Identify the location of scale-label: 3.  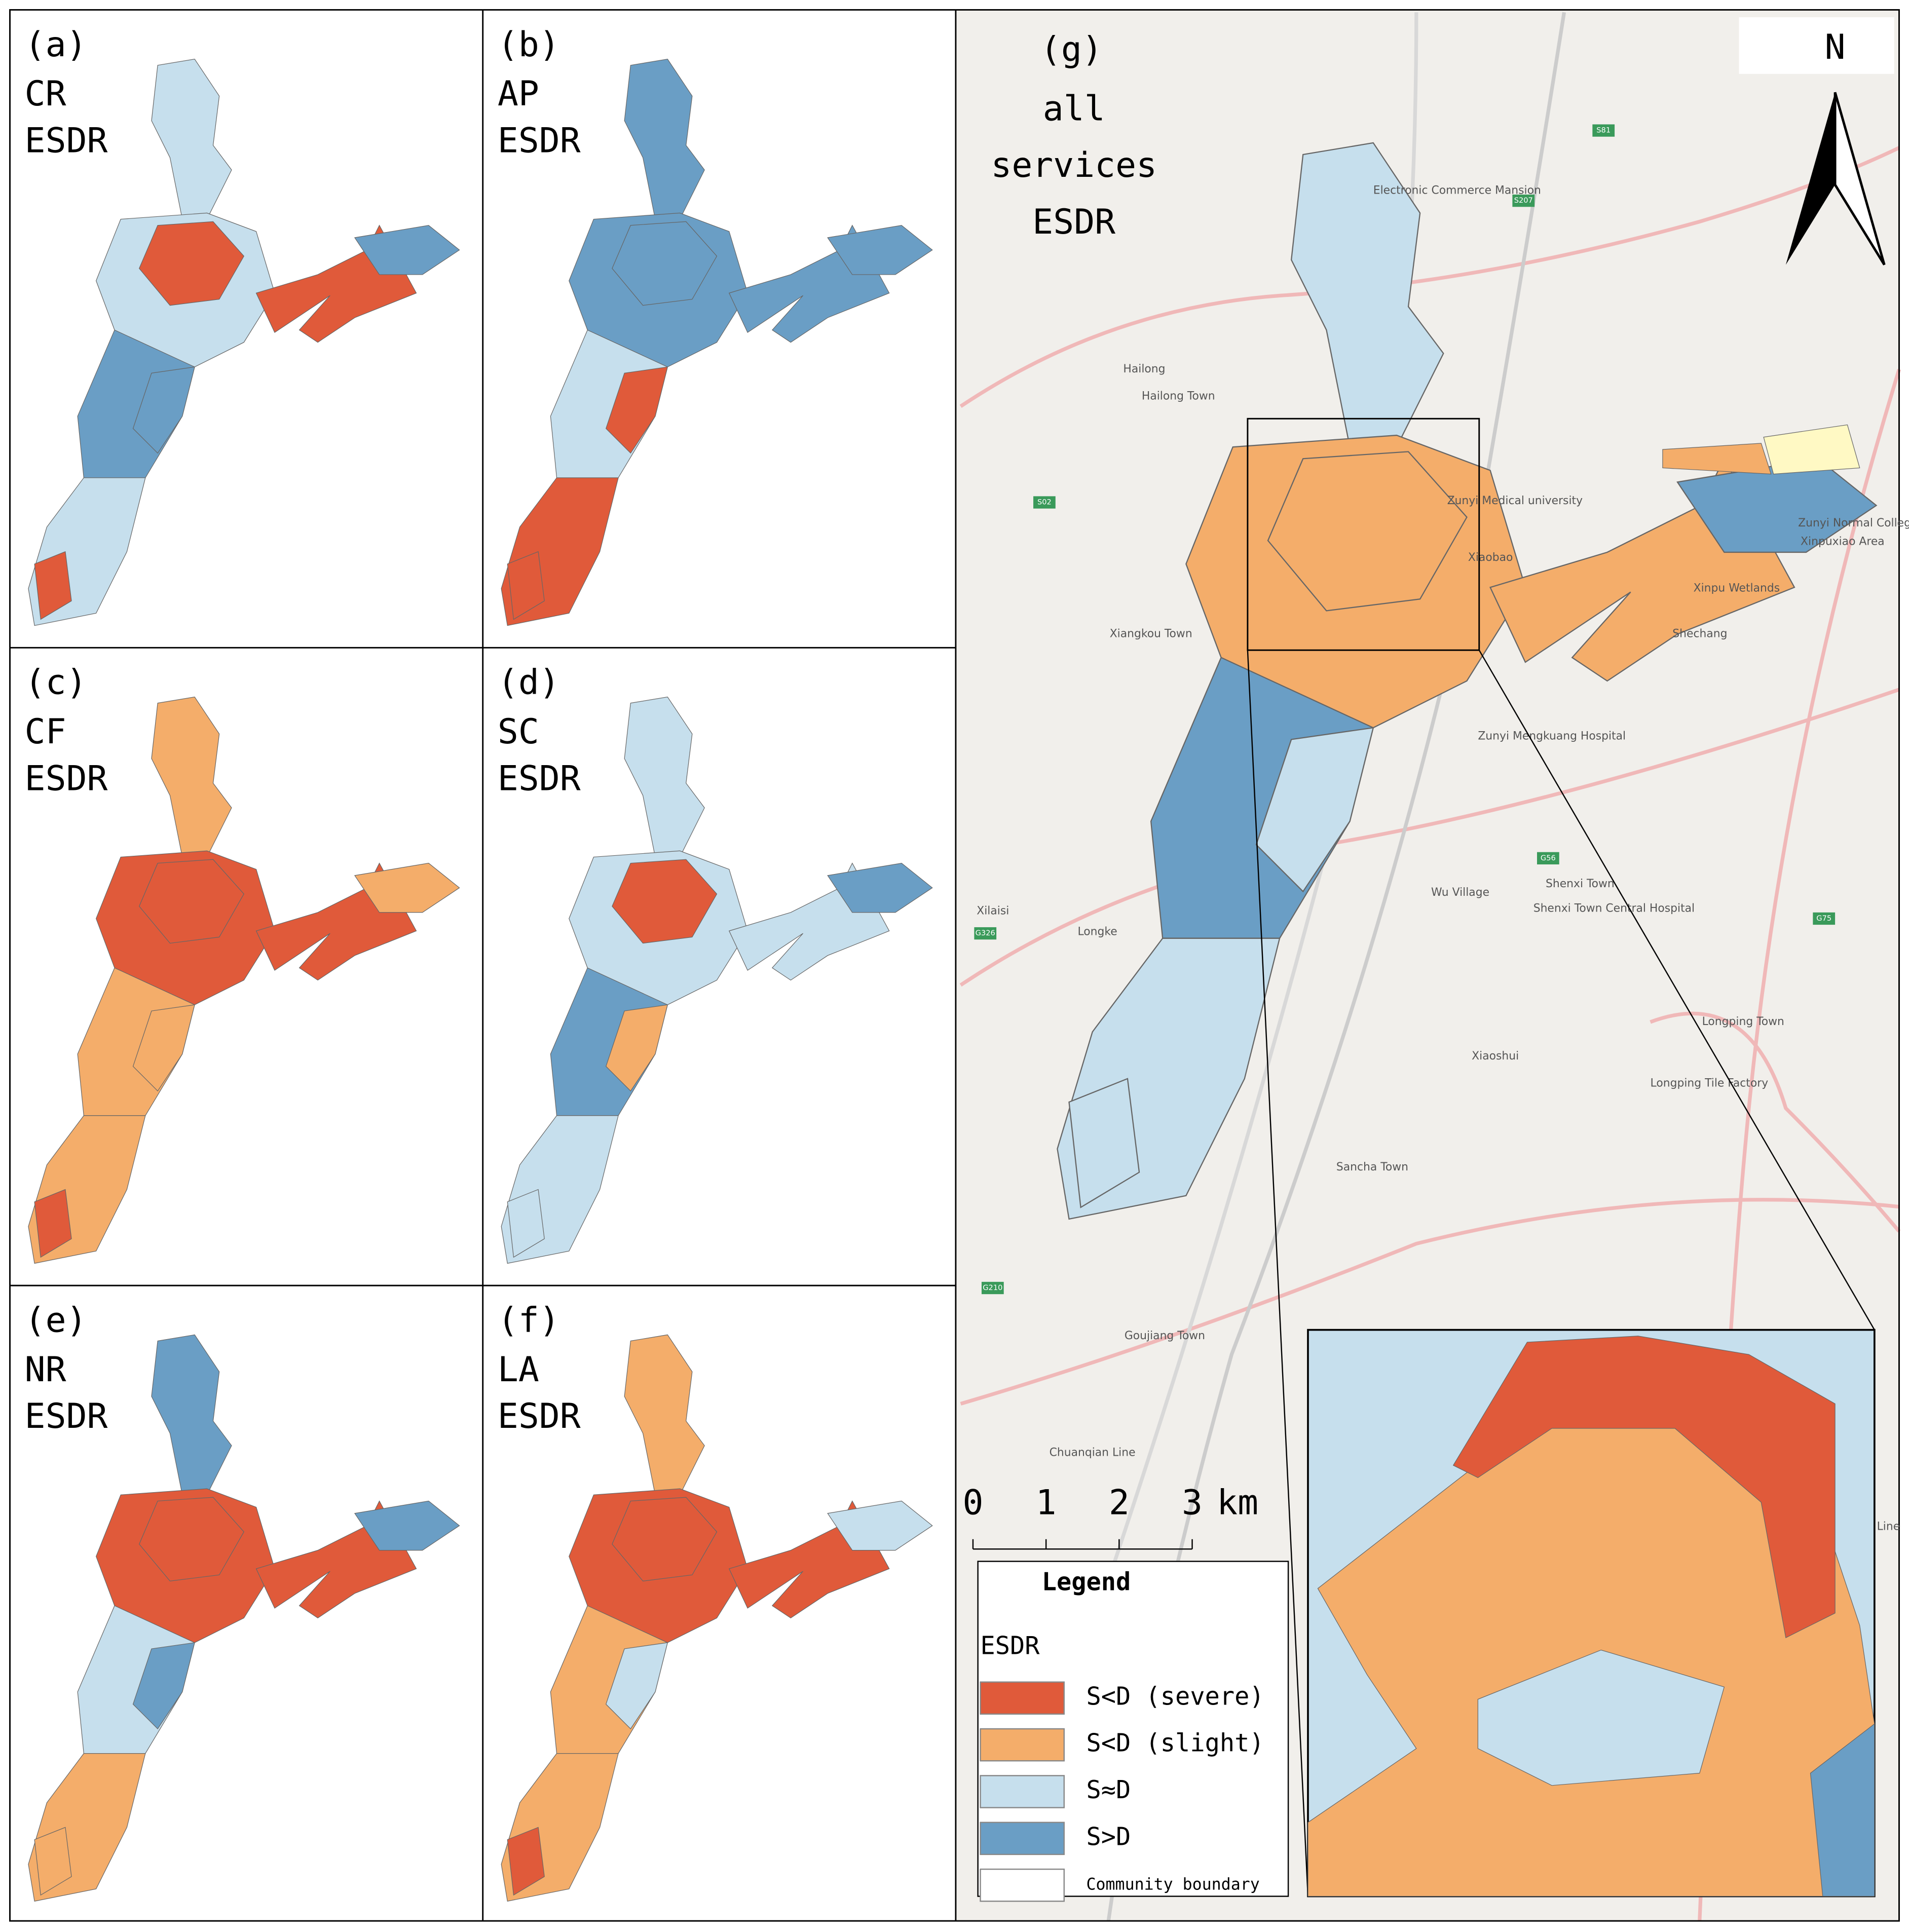
(1192, 1503).